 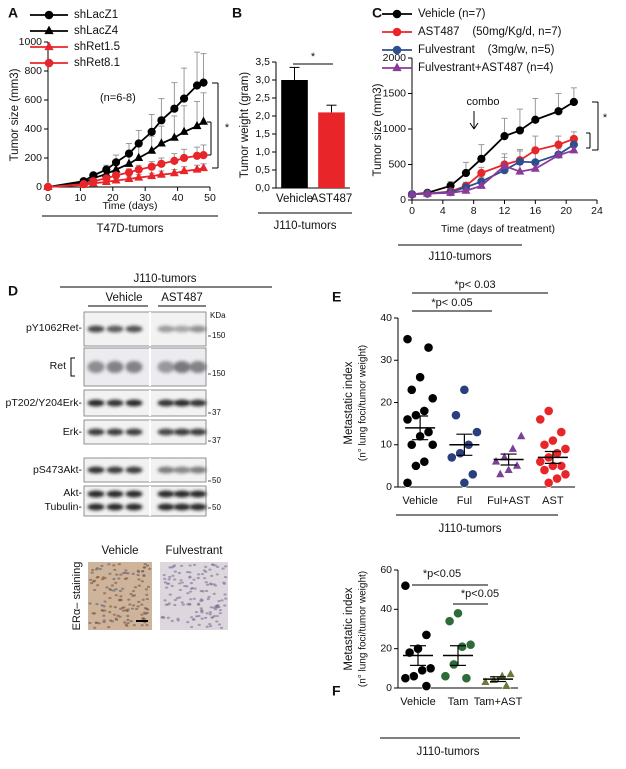 I want to click on y-tick-label: 1,0, so click(x=262, y=152).